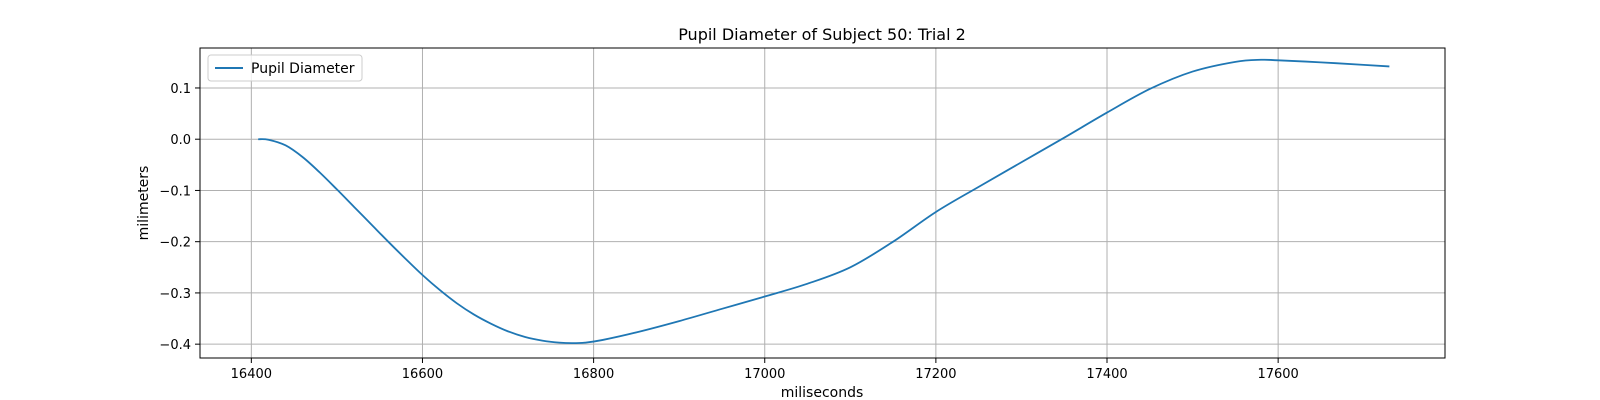 This screenshot has height=400, width=1600. I want to click on y-tick-label: −0.4, so click(175, 345).